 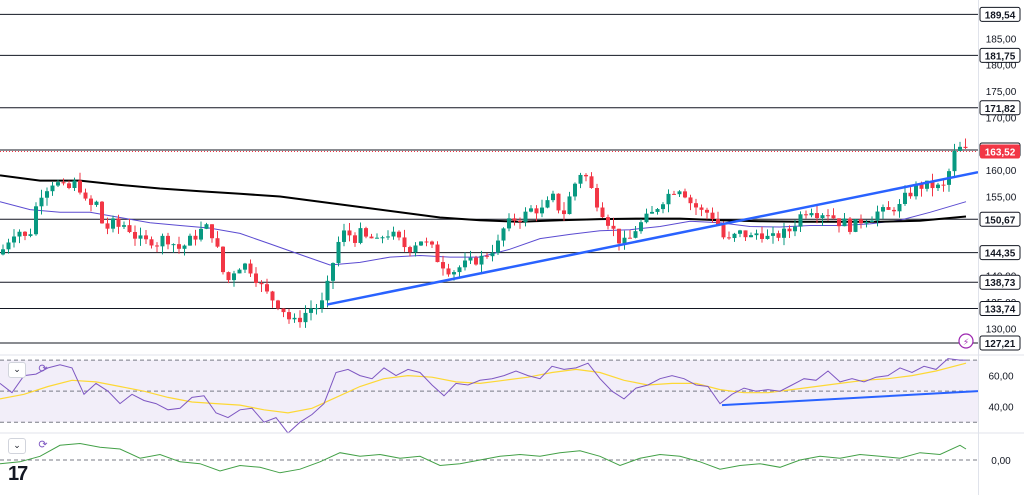 I want to click on level-label: 144,35, so click(x=1000, y=254).